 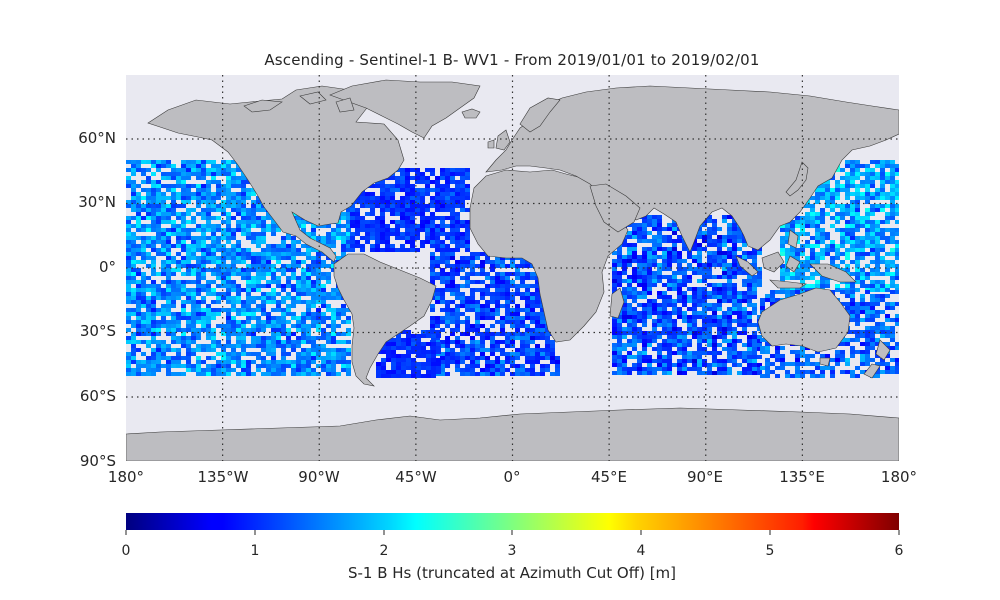 What do you see at coordinates (705, 477) in the screenshot?
I see `lon-tick-label: 90°E` at bounding box center [705, 477].